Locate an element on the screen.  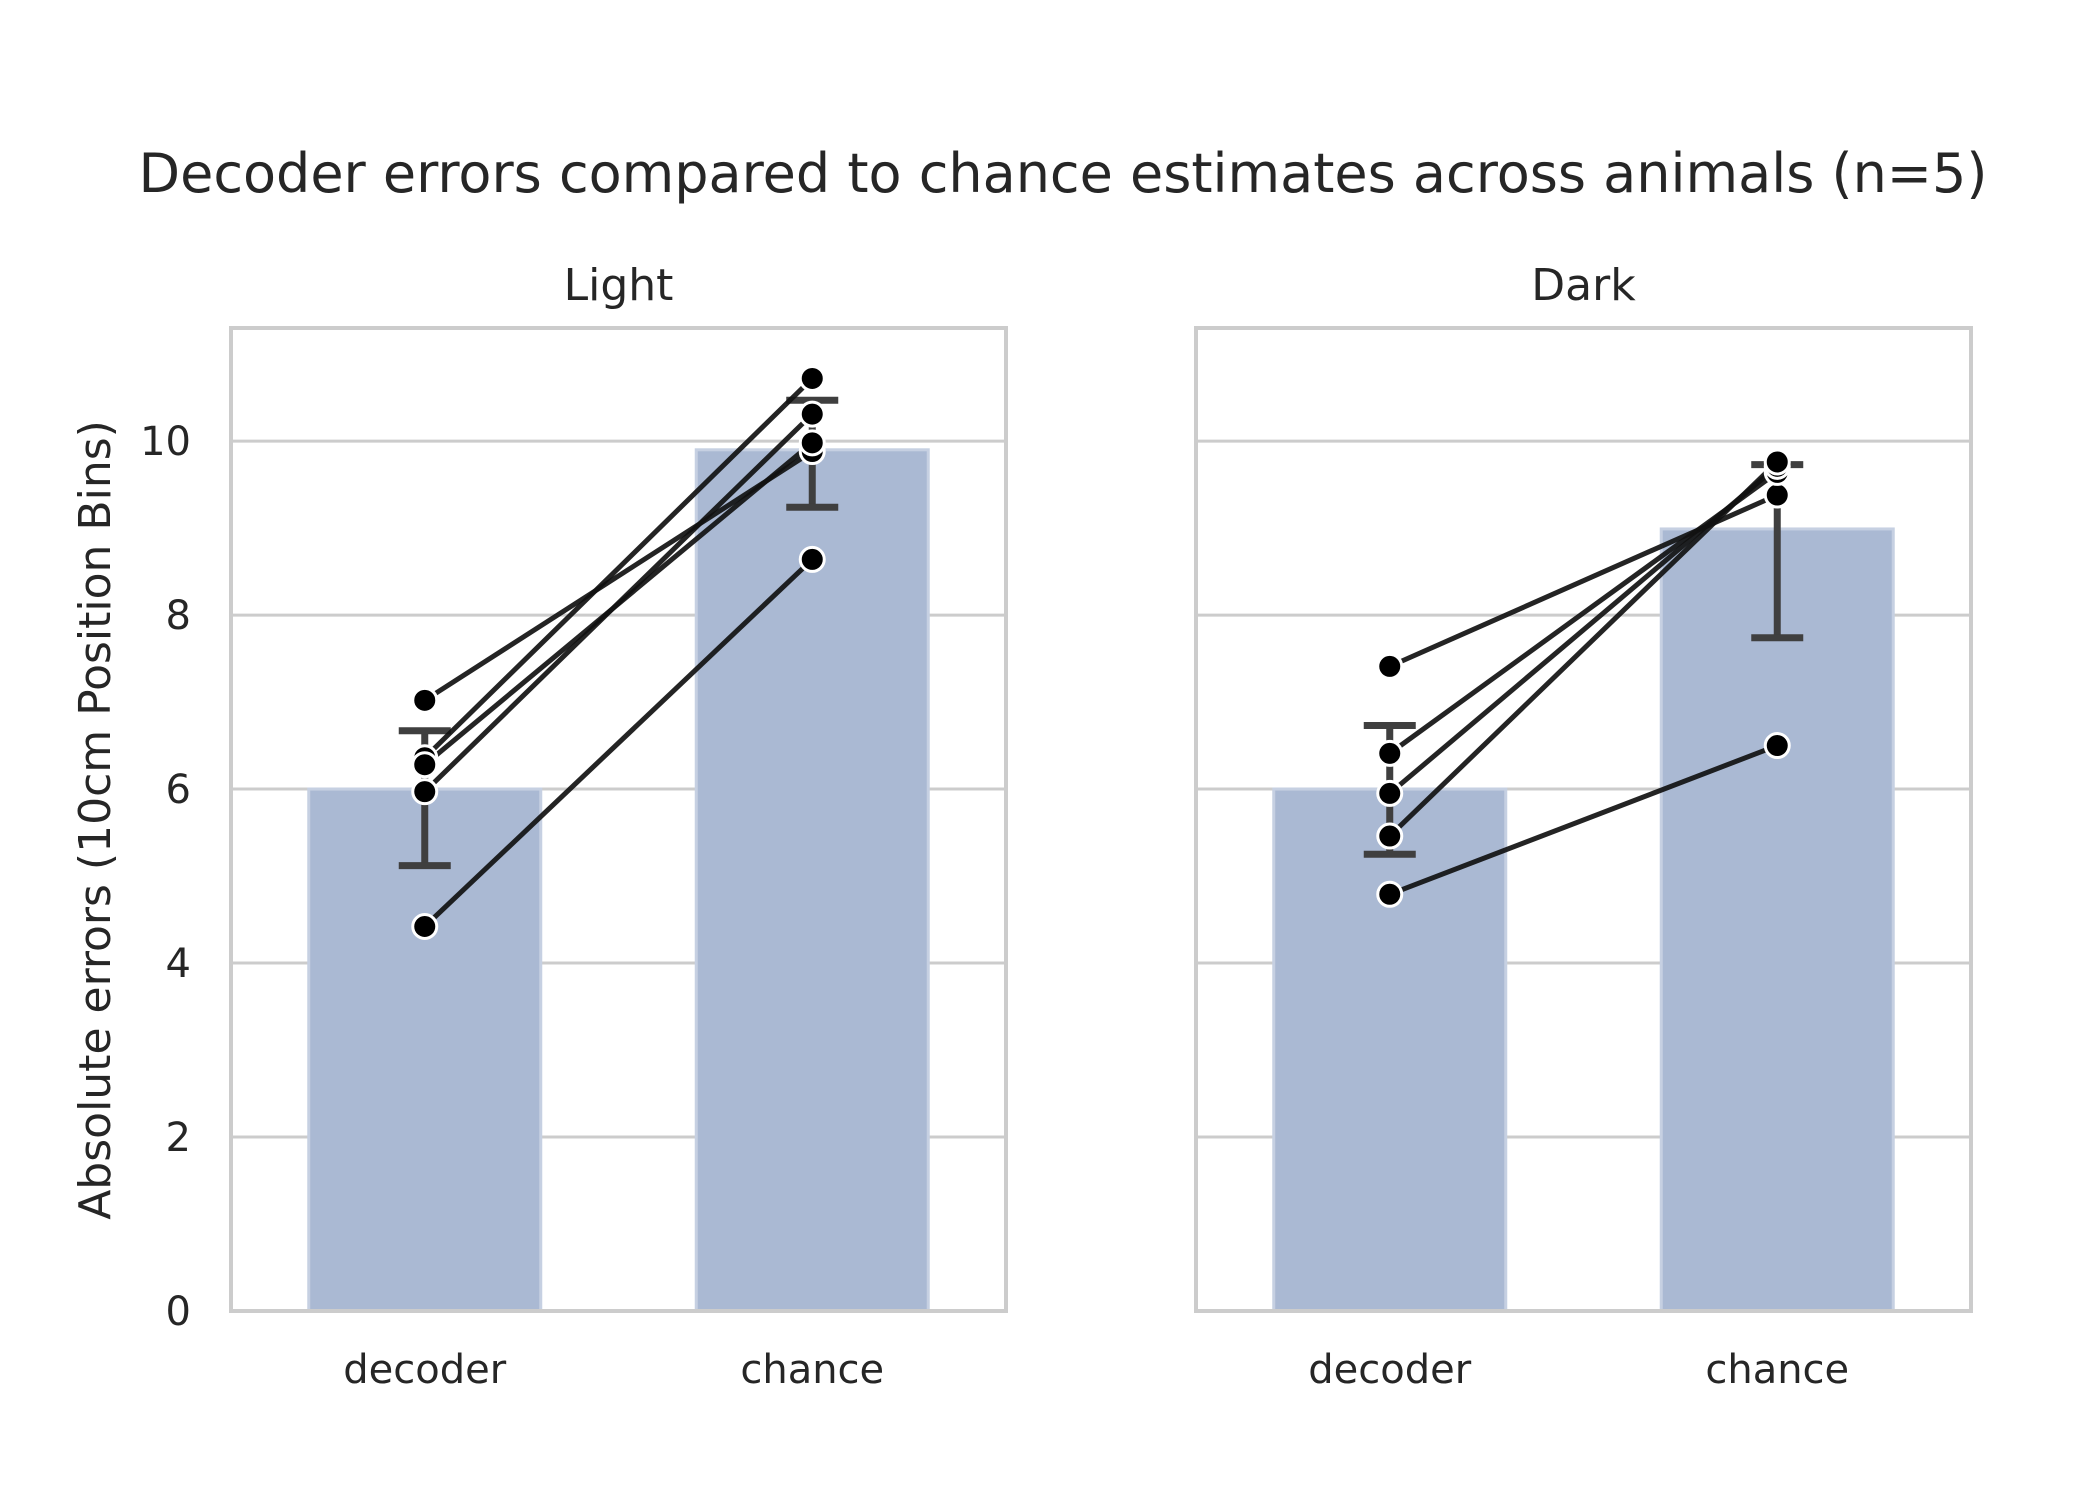
animal-point-1-chance is located at coordinates (1777, 495).